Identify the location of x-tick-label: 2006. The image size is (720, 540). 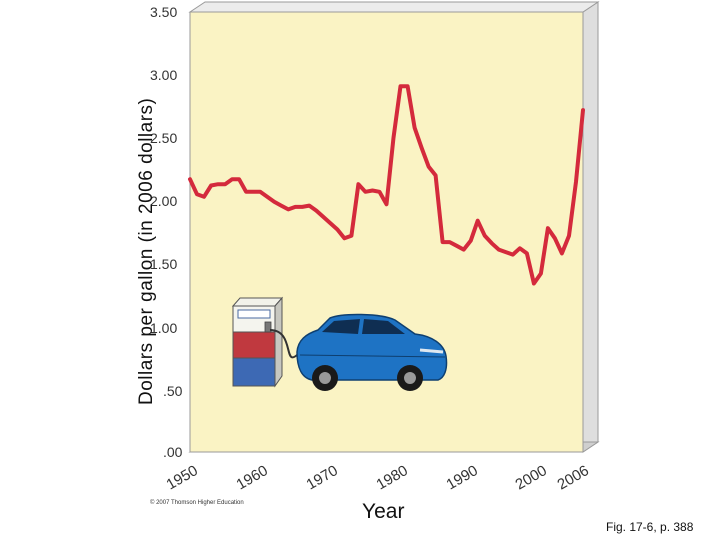
(573, 477).